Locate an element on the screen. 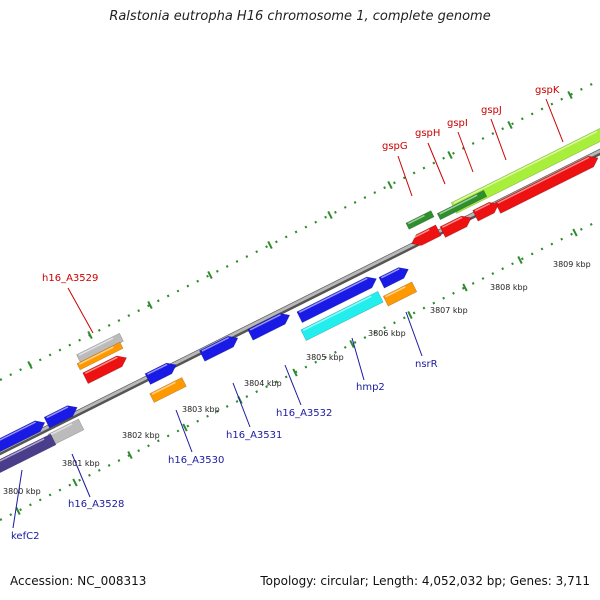 This screenshot has height=600, width=600. leader-line-kefC2 is located at coordinates (17, 499).